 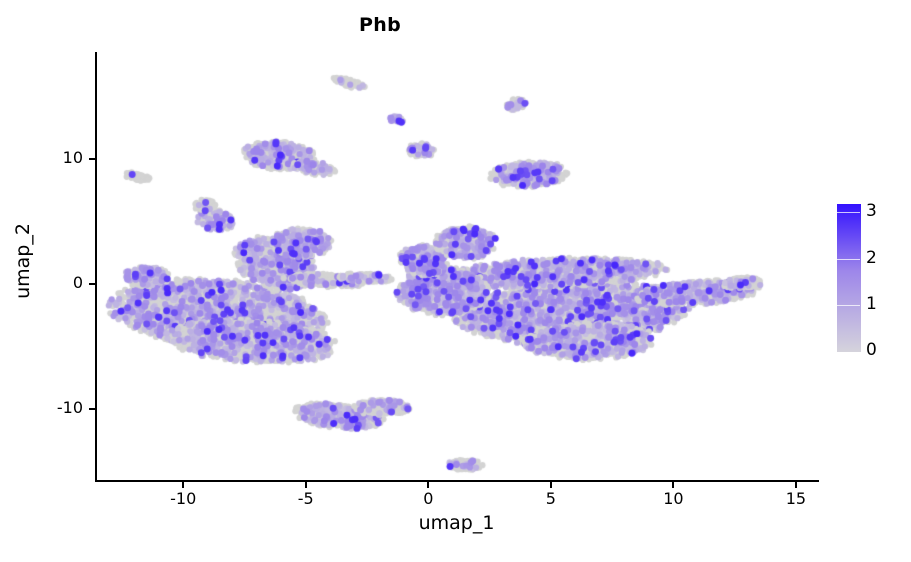 I want to click on x-tick-label: -10, so click(x=183, y=498).